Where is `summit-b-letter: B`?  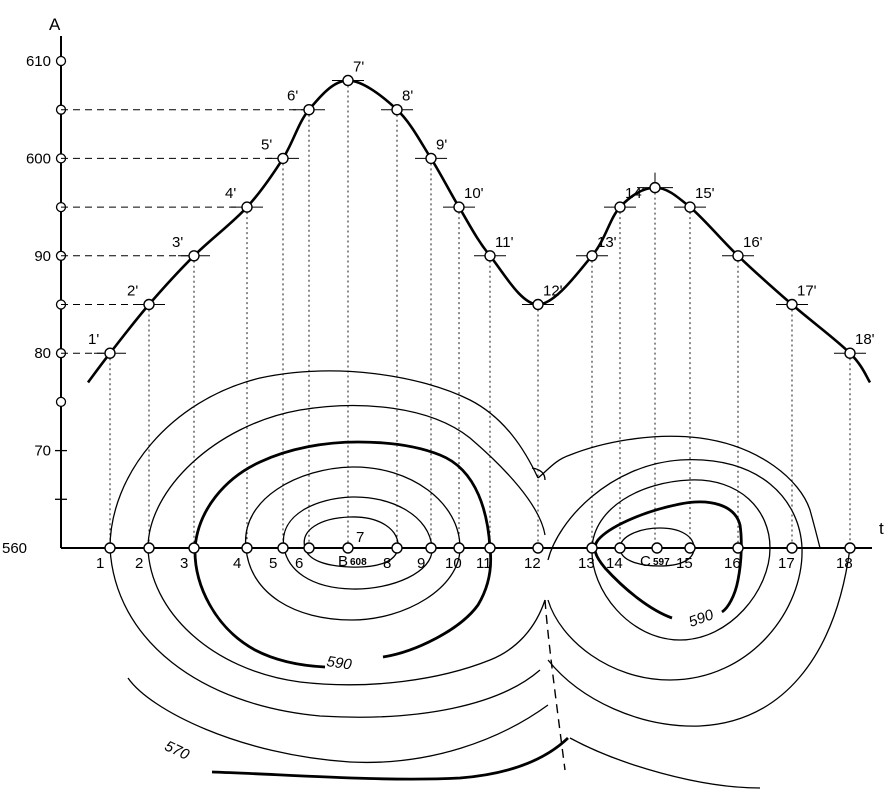 summit-b-letter: B is located at coordinates (343, 561).